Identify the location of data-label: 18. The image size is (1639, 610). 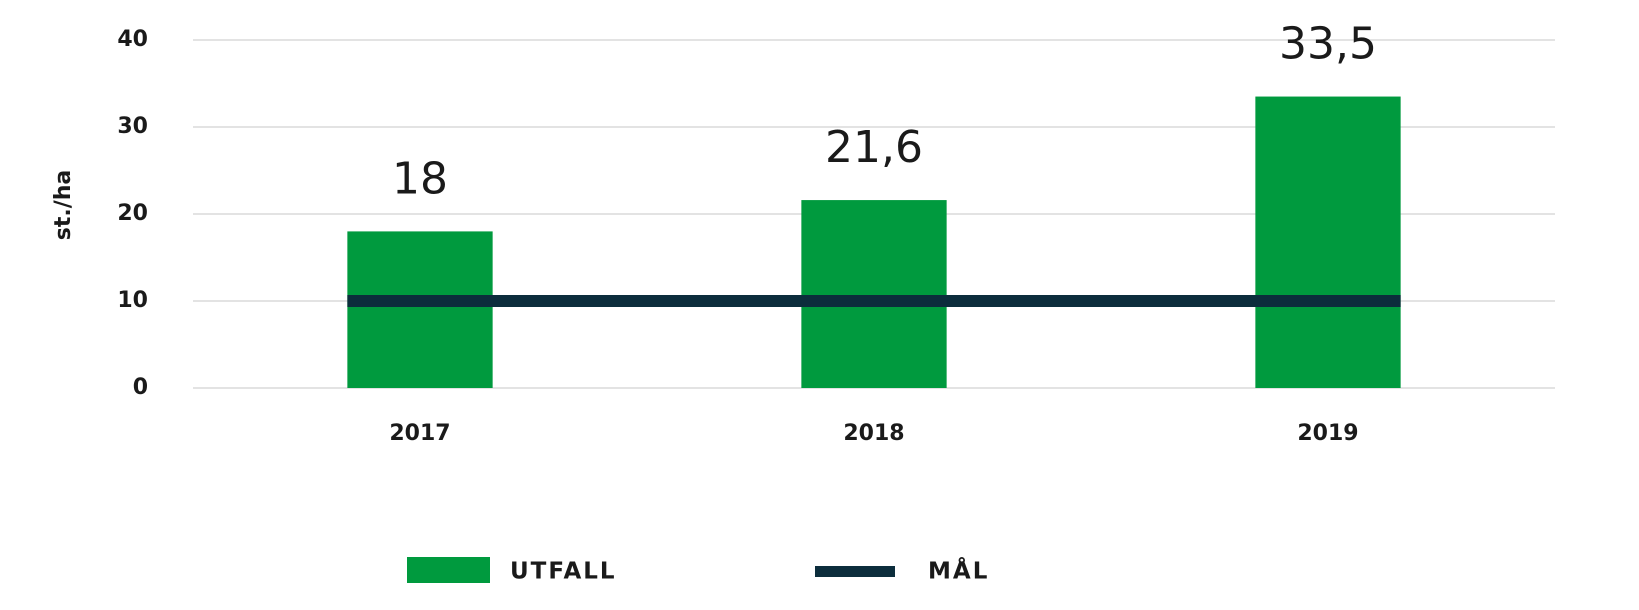
(420, 178).